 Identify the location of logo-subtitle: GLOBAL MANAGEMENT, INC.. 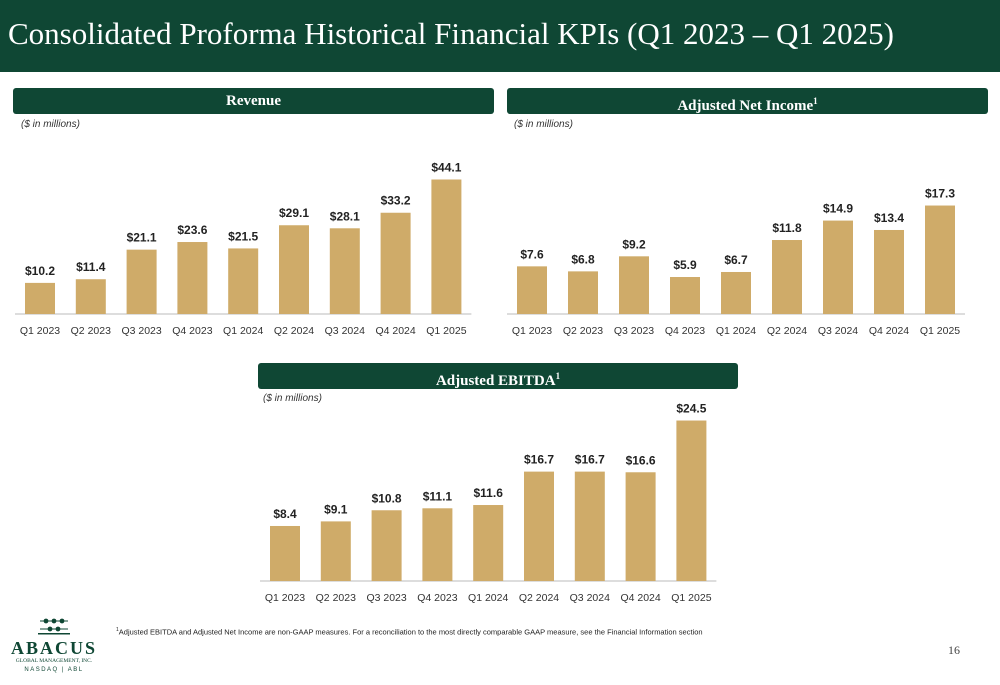
(54, 661).